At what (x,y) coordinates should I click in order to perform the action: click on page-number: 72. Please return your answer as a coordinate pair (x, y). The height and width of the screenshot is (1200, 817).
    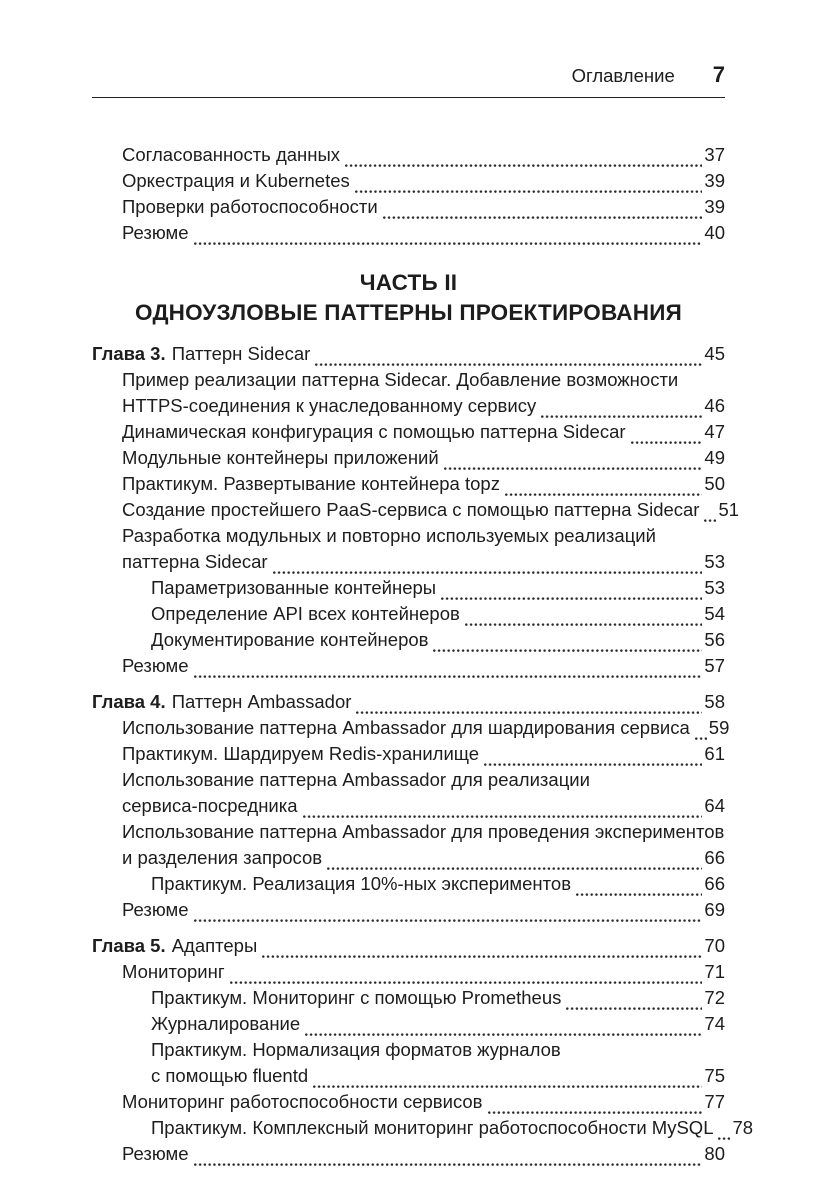
    Looking at the image, I should click on (714, 997).